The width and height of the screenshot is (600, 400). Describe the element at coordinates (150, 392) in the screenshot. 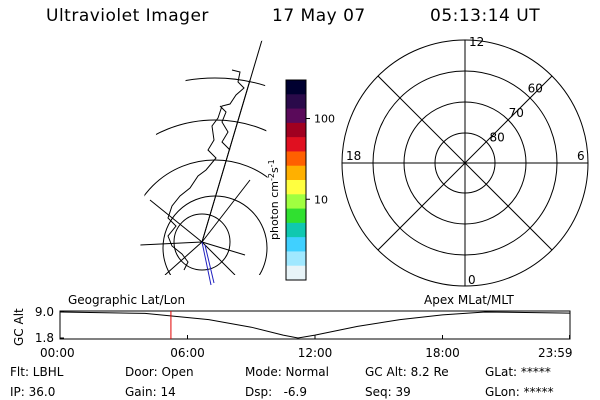

I see `status-gain: Gain: 14` at that location.